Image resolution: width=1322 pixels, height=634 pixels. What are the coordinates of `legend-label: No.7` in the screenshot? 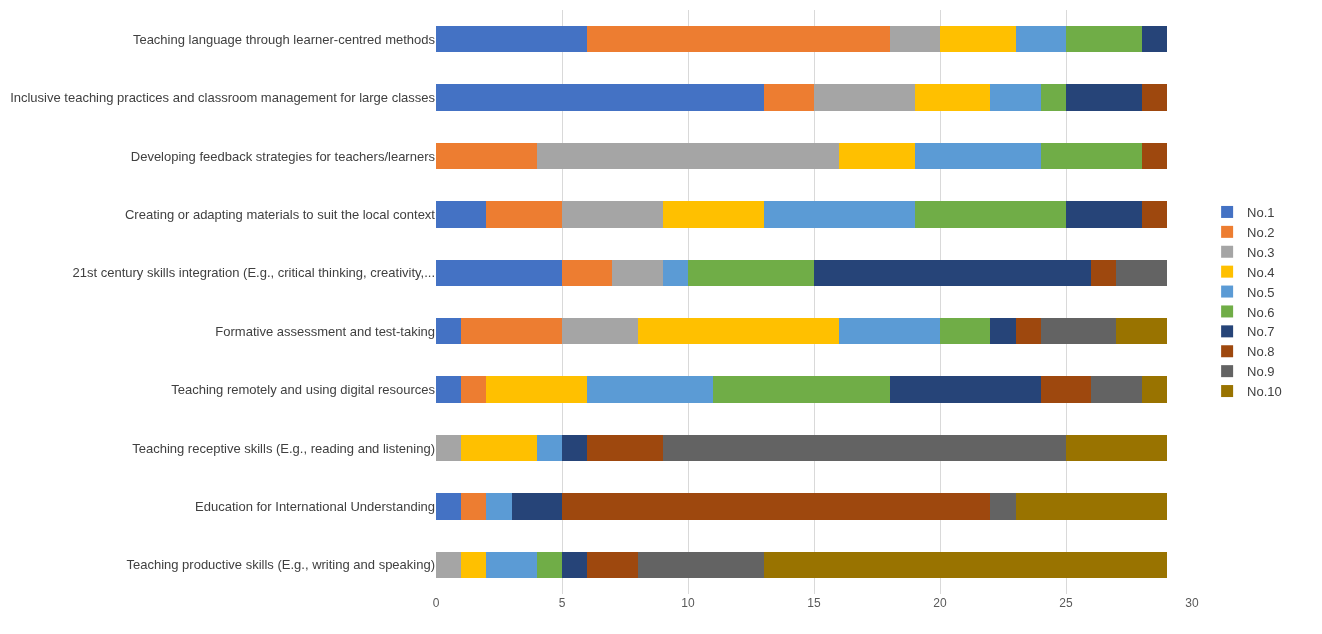 It's located at (1261, 332).